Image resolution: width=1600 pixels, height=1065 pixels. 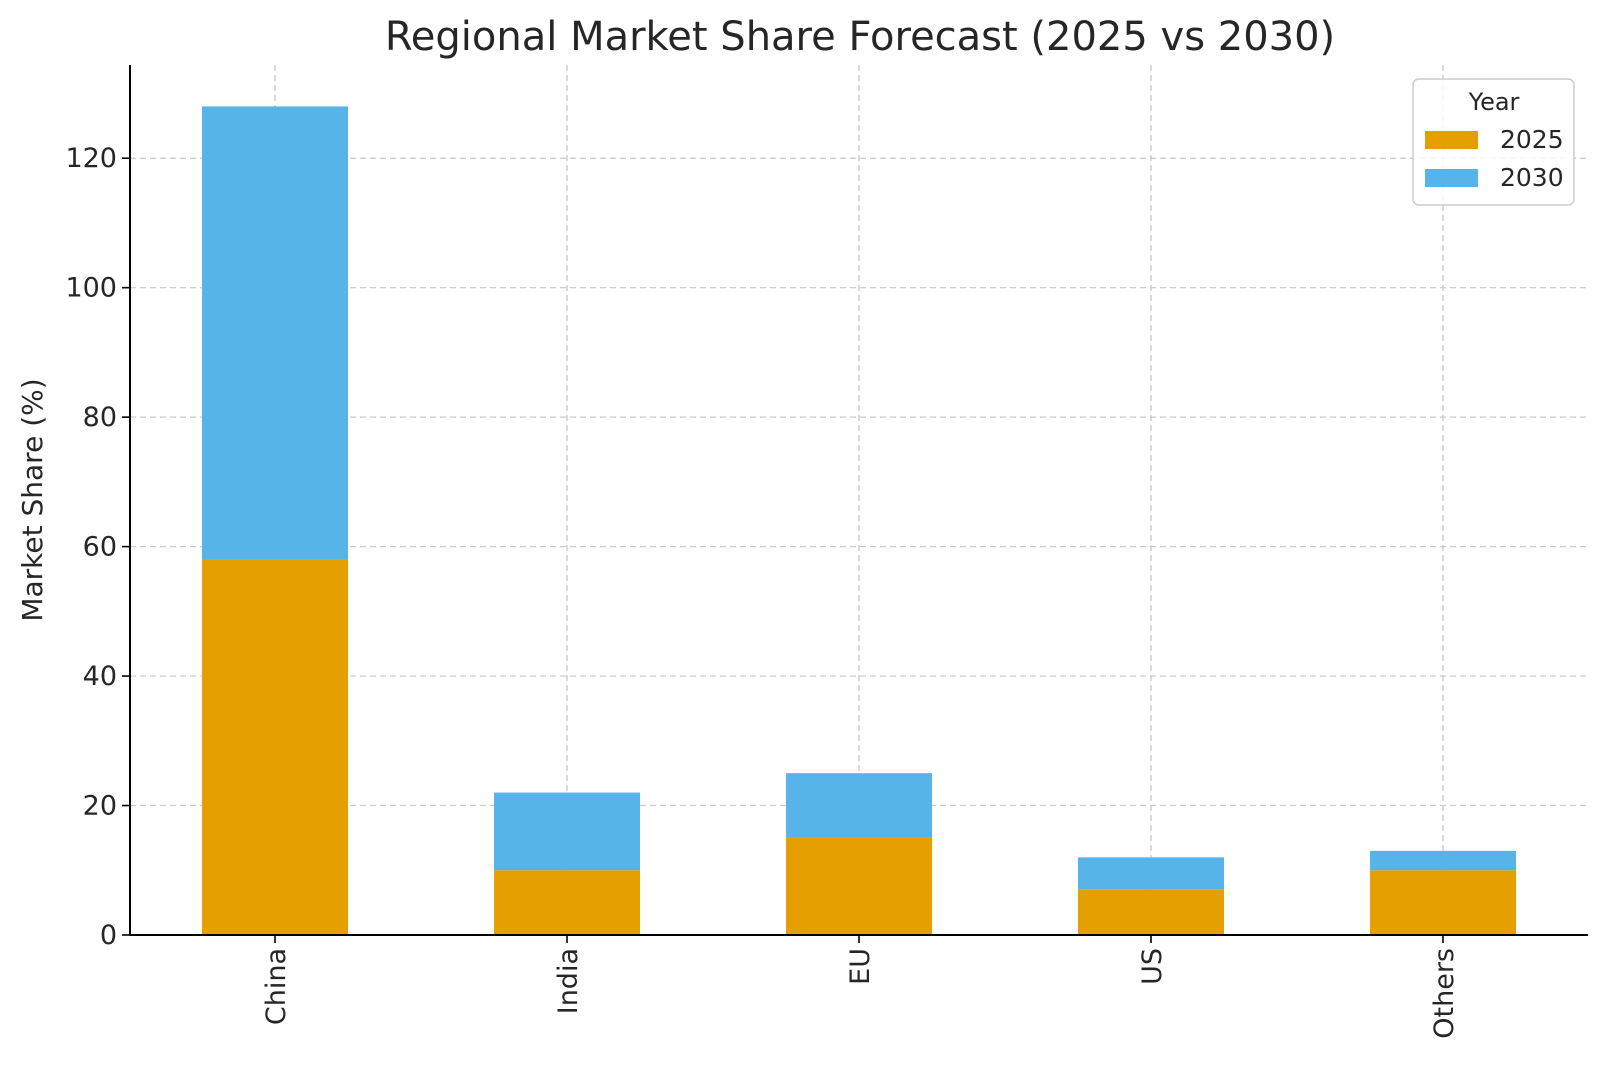 What do you see at coordinates (567, 902) in the screenshot?
I see `bar-2025-india` at bounding box center [567, 902].